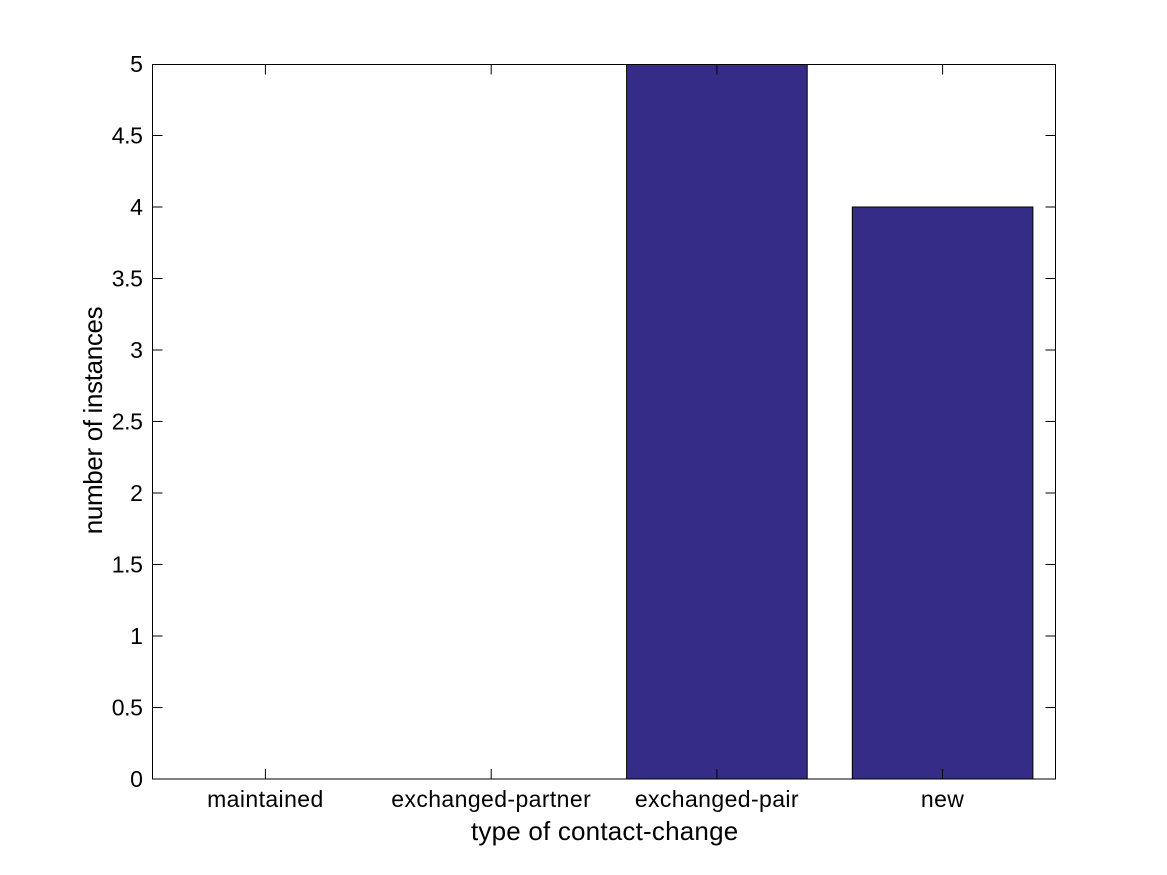  I want to click on svg-text: 3, so click(136, 350).